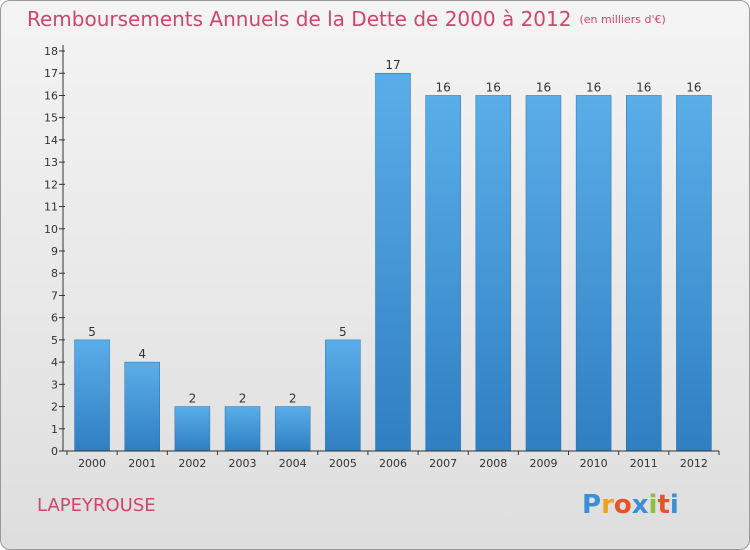  What do you see at coordinates (242, 429) in the screenshot?
I see `bar-2003` at bounding box center [242, 429].